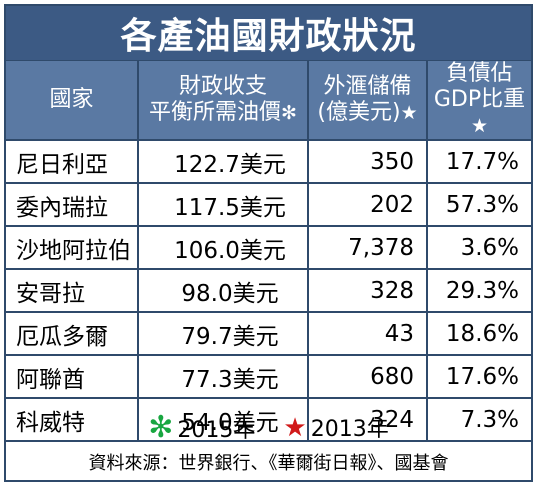 The height and width of the screenshot is (488, 539). I want to click on header-debt-line2: GDP比重, so click(479, 99).